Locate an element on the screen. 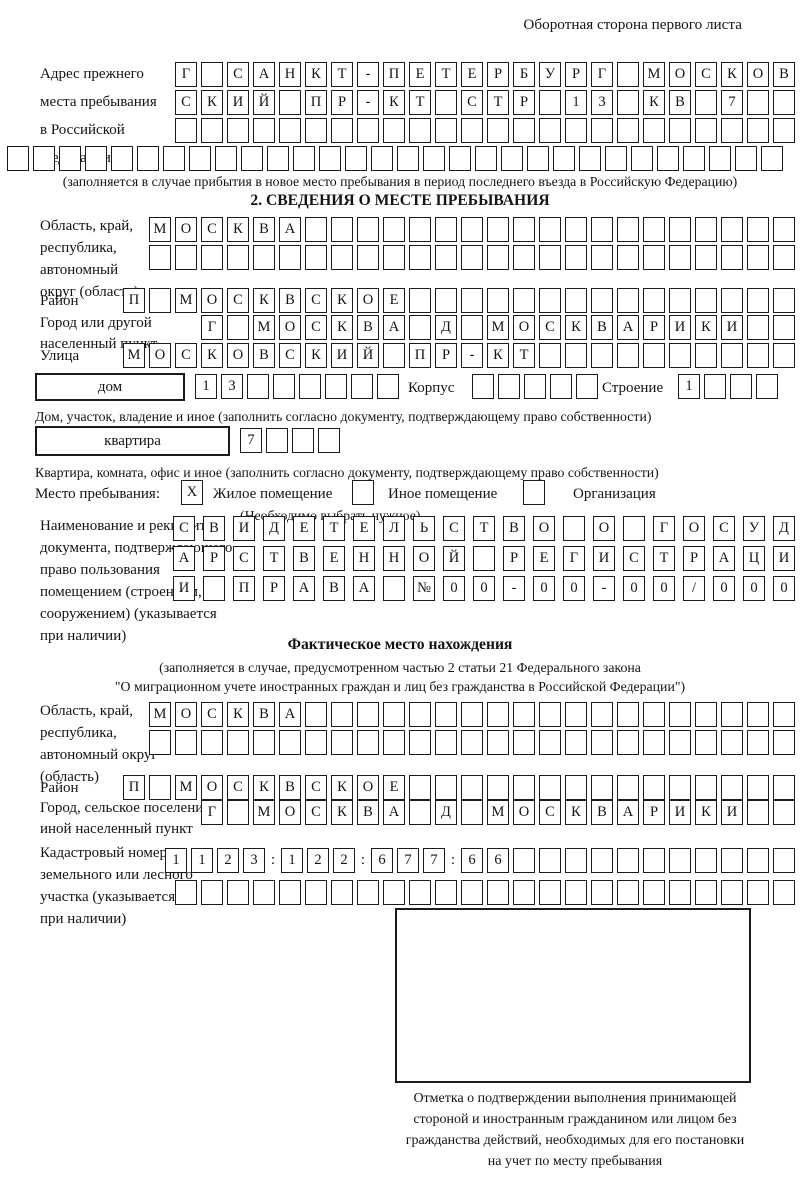  char-cell: Е is located at coordinates (334, 558).